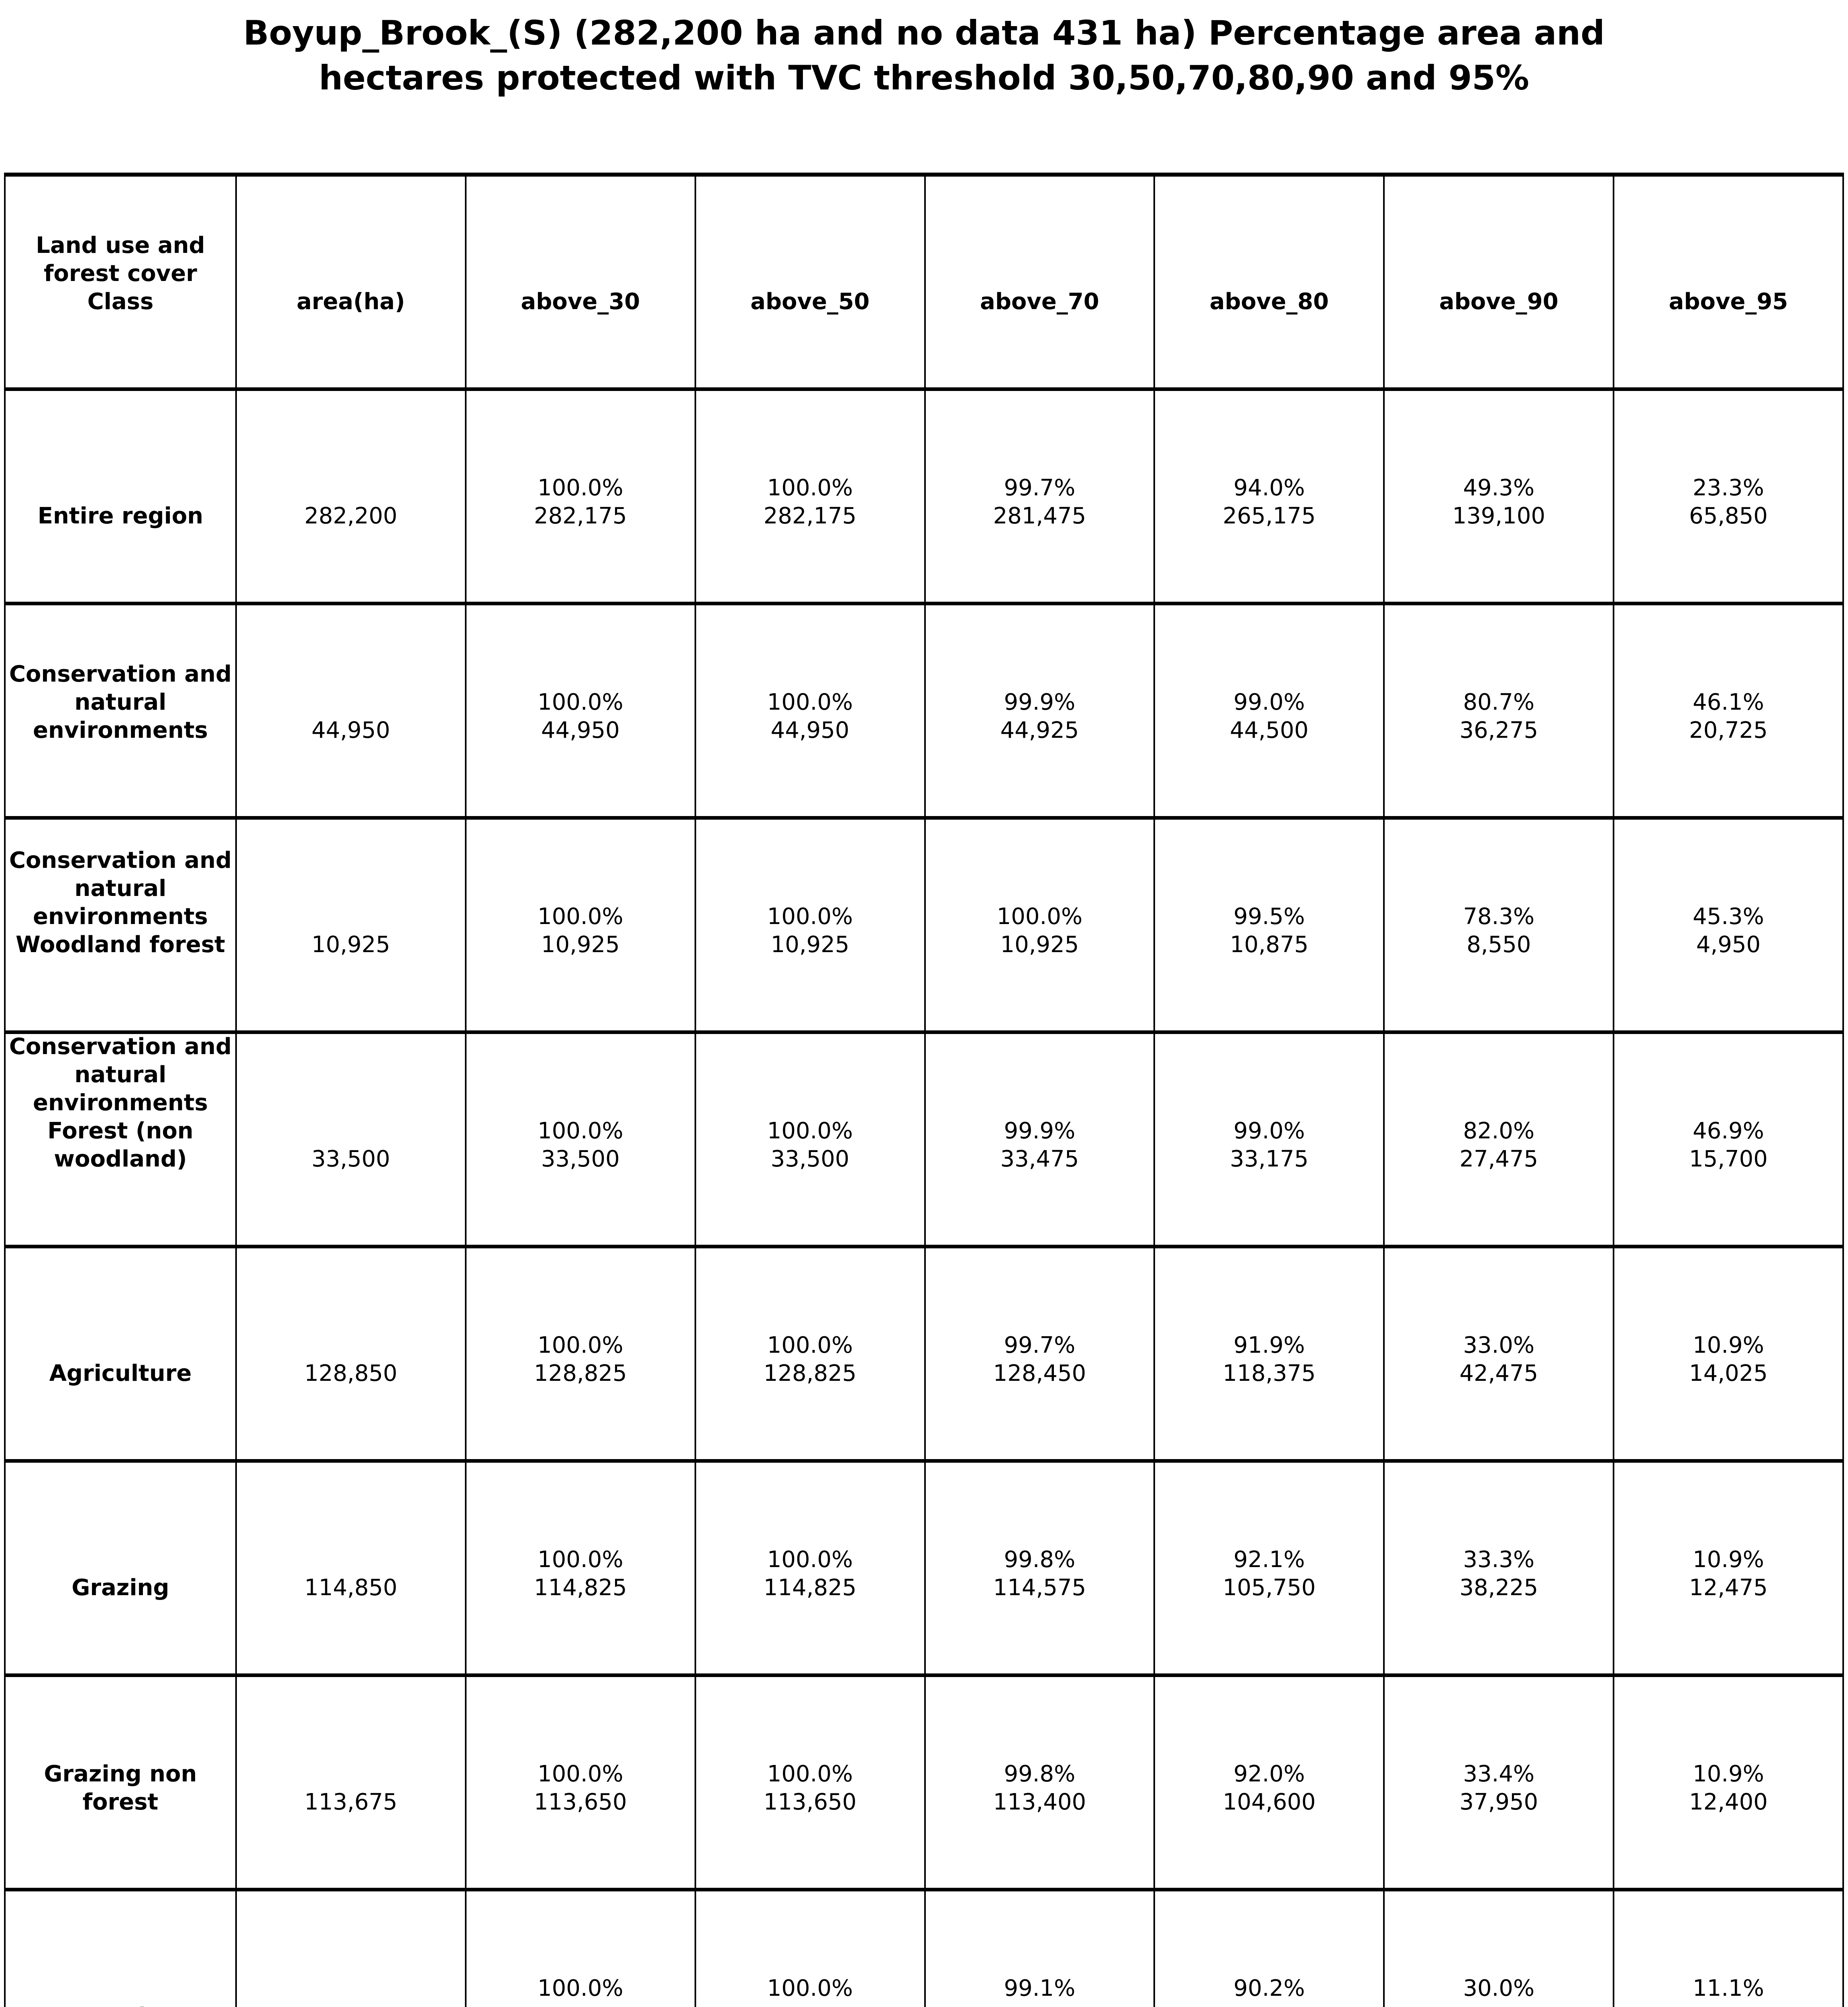  I want to click on row-label: Conservation and natural environments, so click(120, 702).